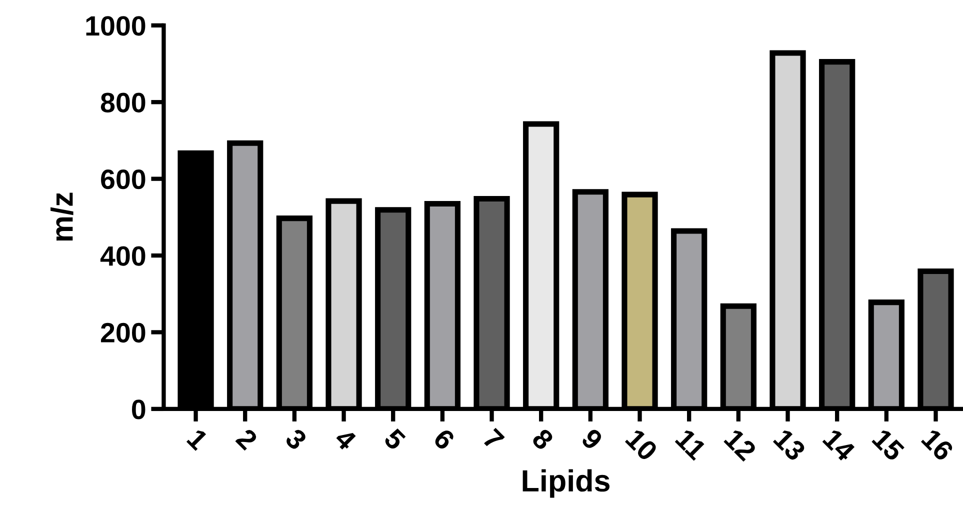  Describe the element at coordinates (198, 439) in the screenshot. I see `x-tick-label: 1` at that location.